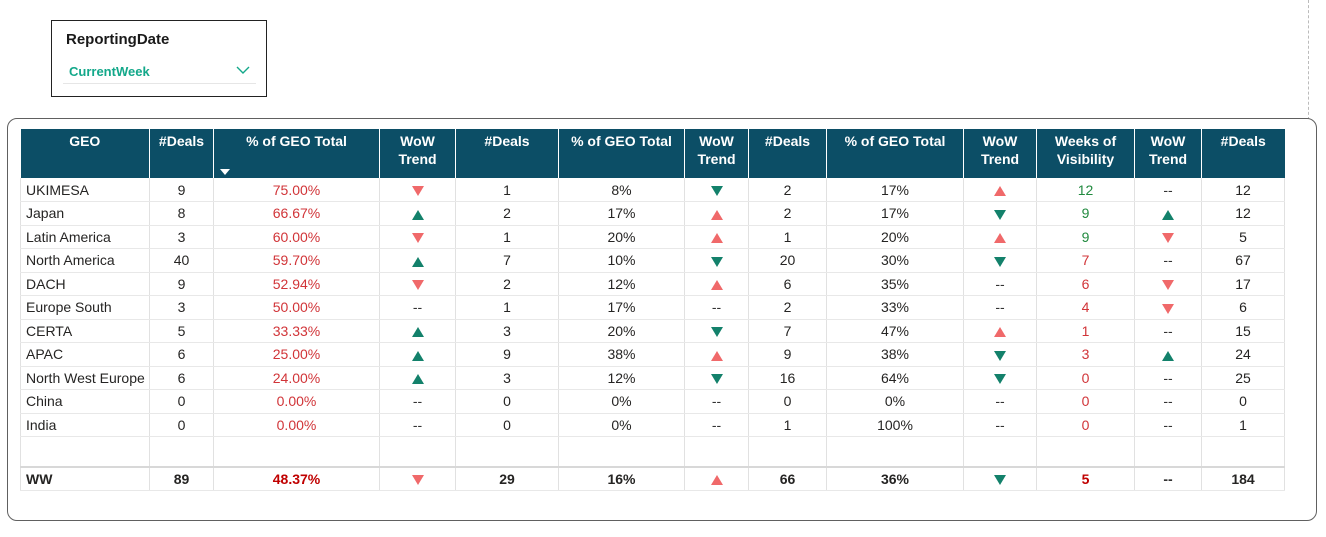  What do you see at coordinates (621, 213) in the screenshot?
I see `cell-text: 17%` at bounding box center [621, 213].